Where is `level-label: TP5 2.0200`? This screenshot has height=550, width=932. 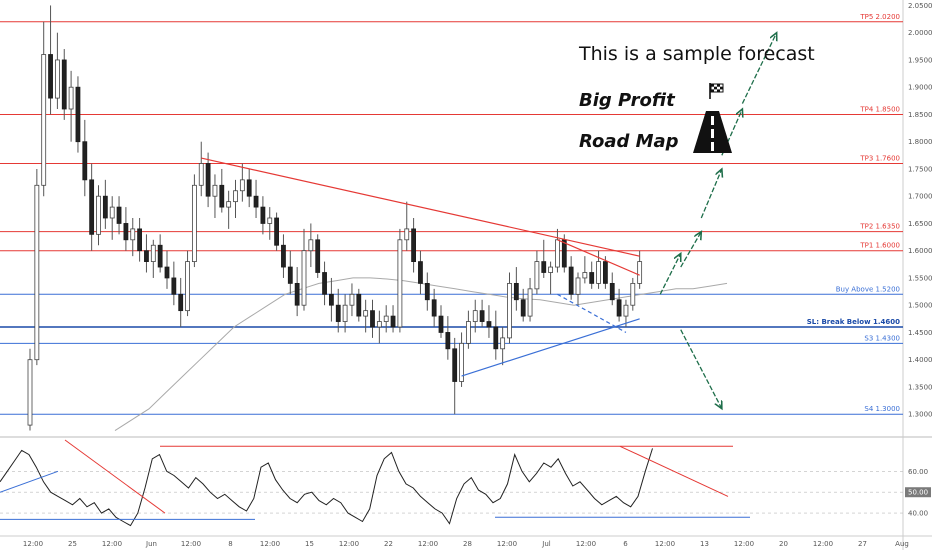
level-label: TP5 2.0200 is located at coordinates (879, 17).